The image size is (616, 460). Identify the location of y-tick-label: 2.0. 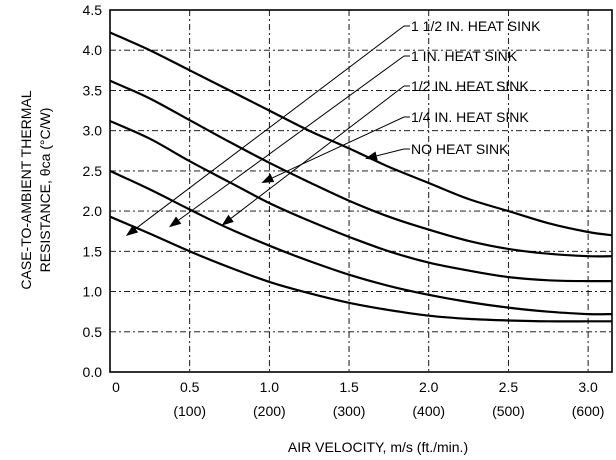
(93, 211).